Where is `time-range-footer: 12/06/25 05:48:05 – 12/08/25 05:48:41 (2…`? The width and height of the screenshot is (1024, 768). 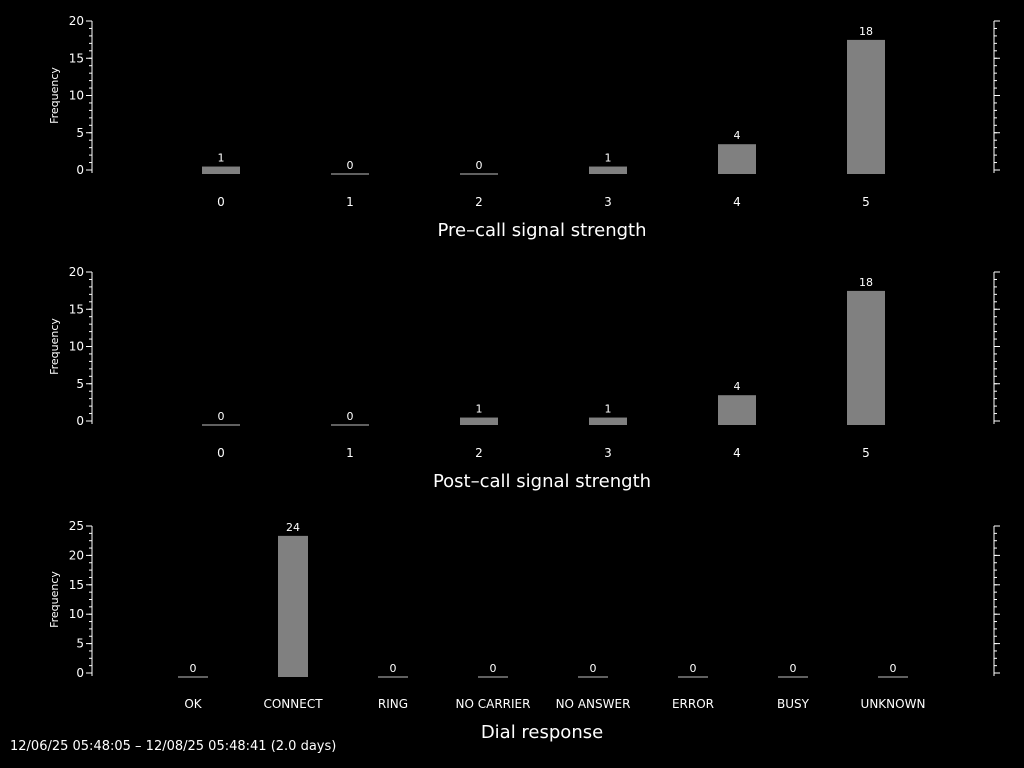
time-range-footer: 12/06/25 05:48:05 – 12/08/25 05:48:41 (2… is located at coordinates (173, 746).